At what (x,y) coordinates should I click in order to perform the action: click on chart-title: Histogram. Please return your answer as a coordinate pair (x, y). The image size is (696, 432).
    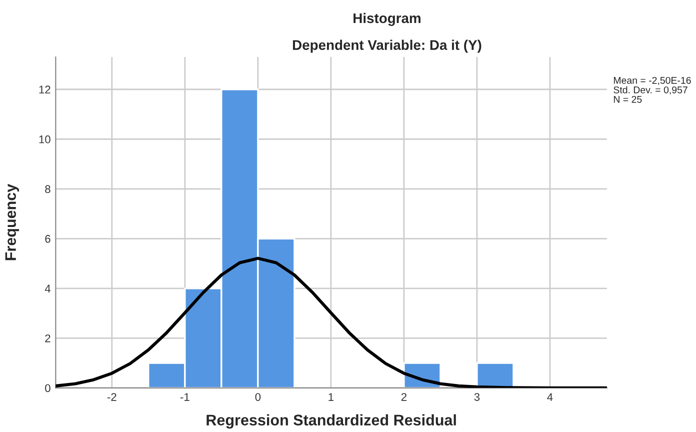
    Looking at the image, I should click on (387, 19).